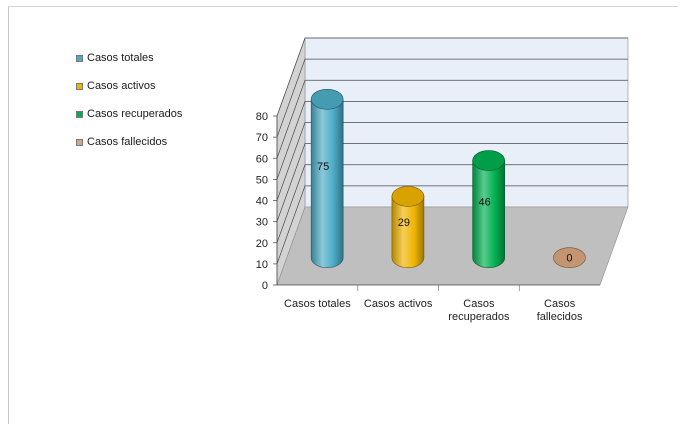  Describe the element at coordinates (404, 223) in the screenshot. I see `data-label: 29` at that location.